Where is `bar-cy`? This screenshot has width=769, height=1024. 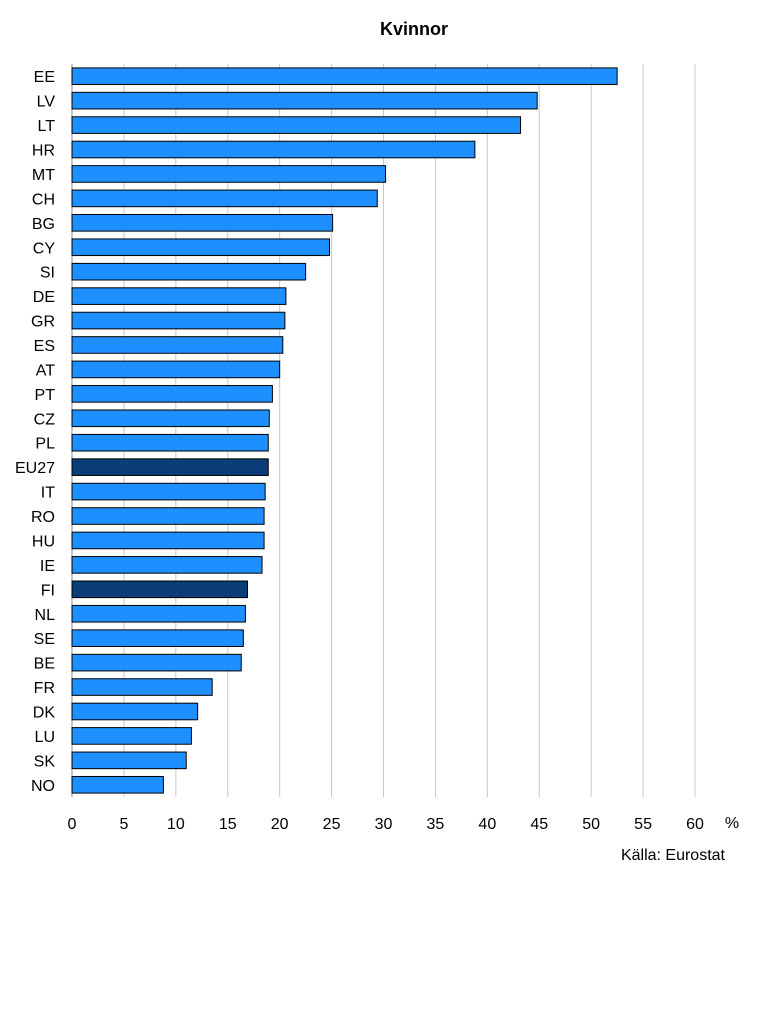
bar-cy is located at coordinates (201, 247).